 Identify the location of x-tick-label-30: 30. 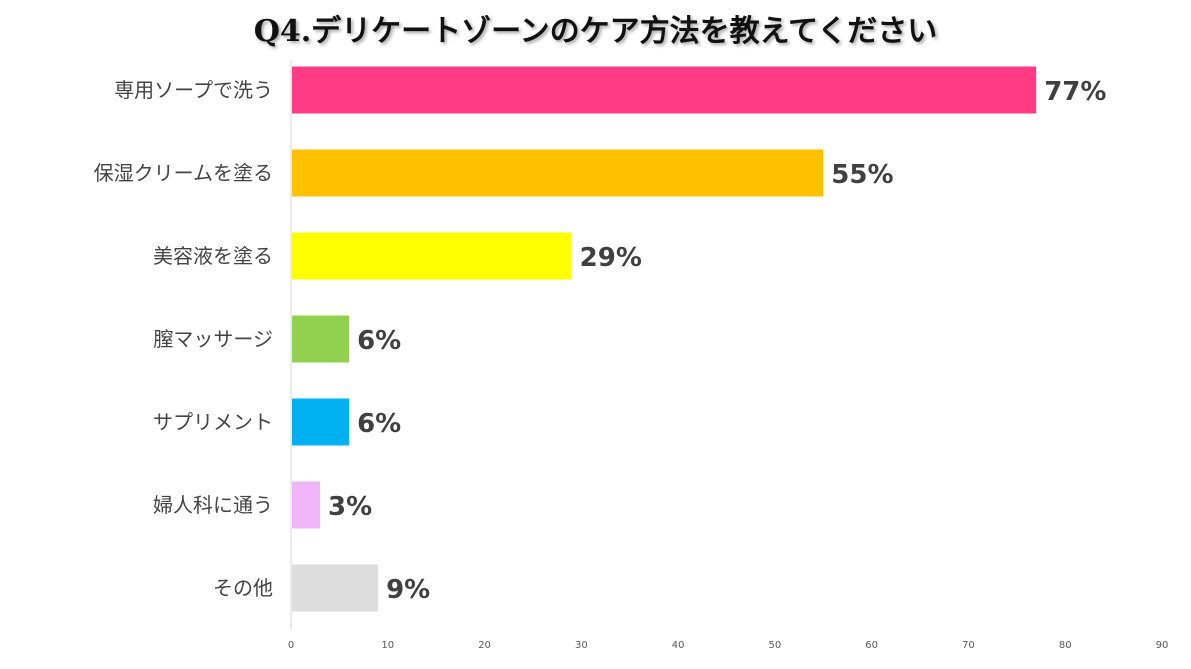
(581, 645).